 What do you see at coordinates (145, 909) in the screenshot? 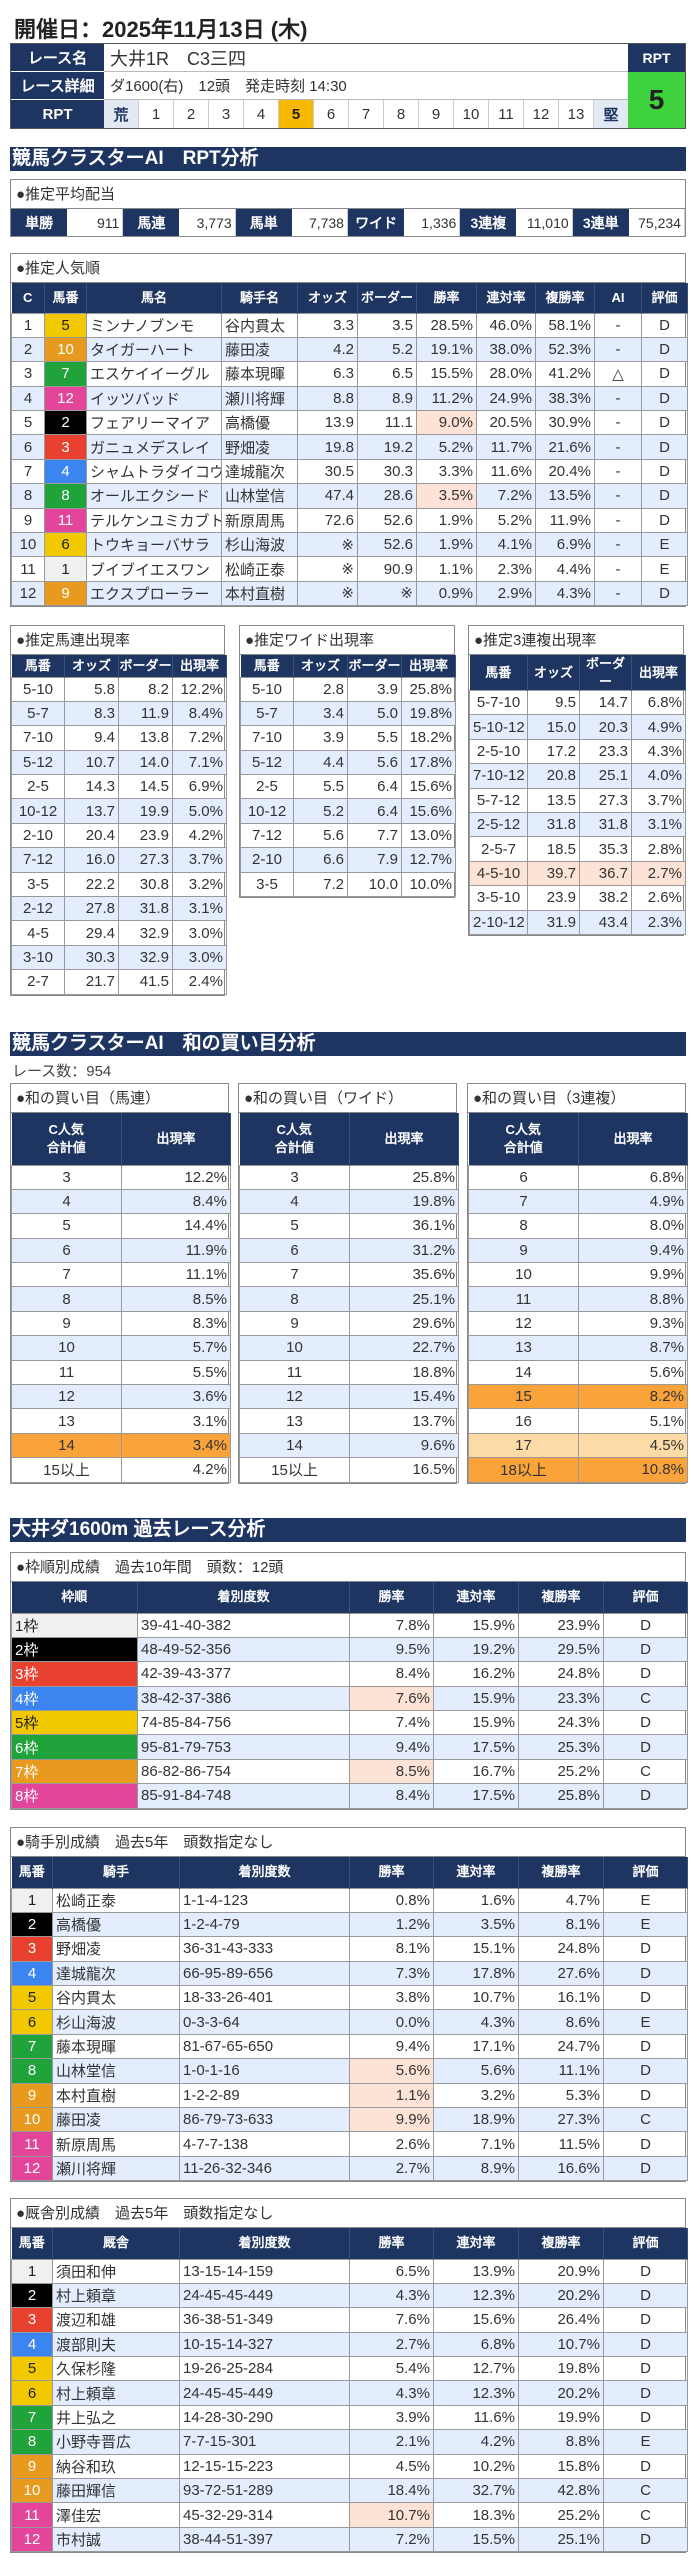
I see `table-cell: 31.8` at bounding box center [145, 909].